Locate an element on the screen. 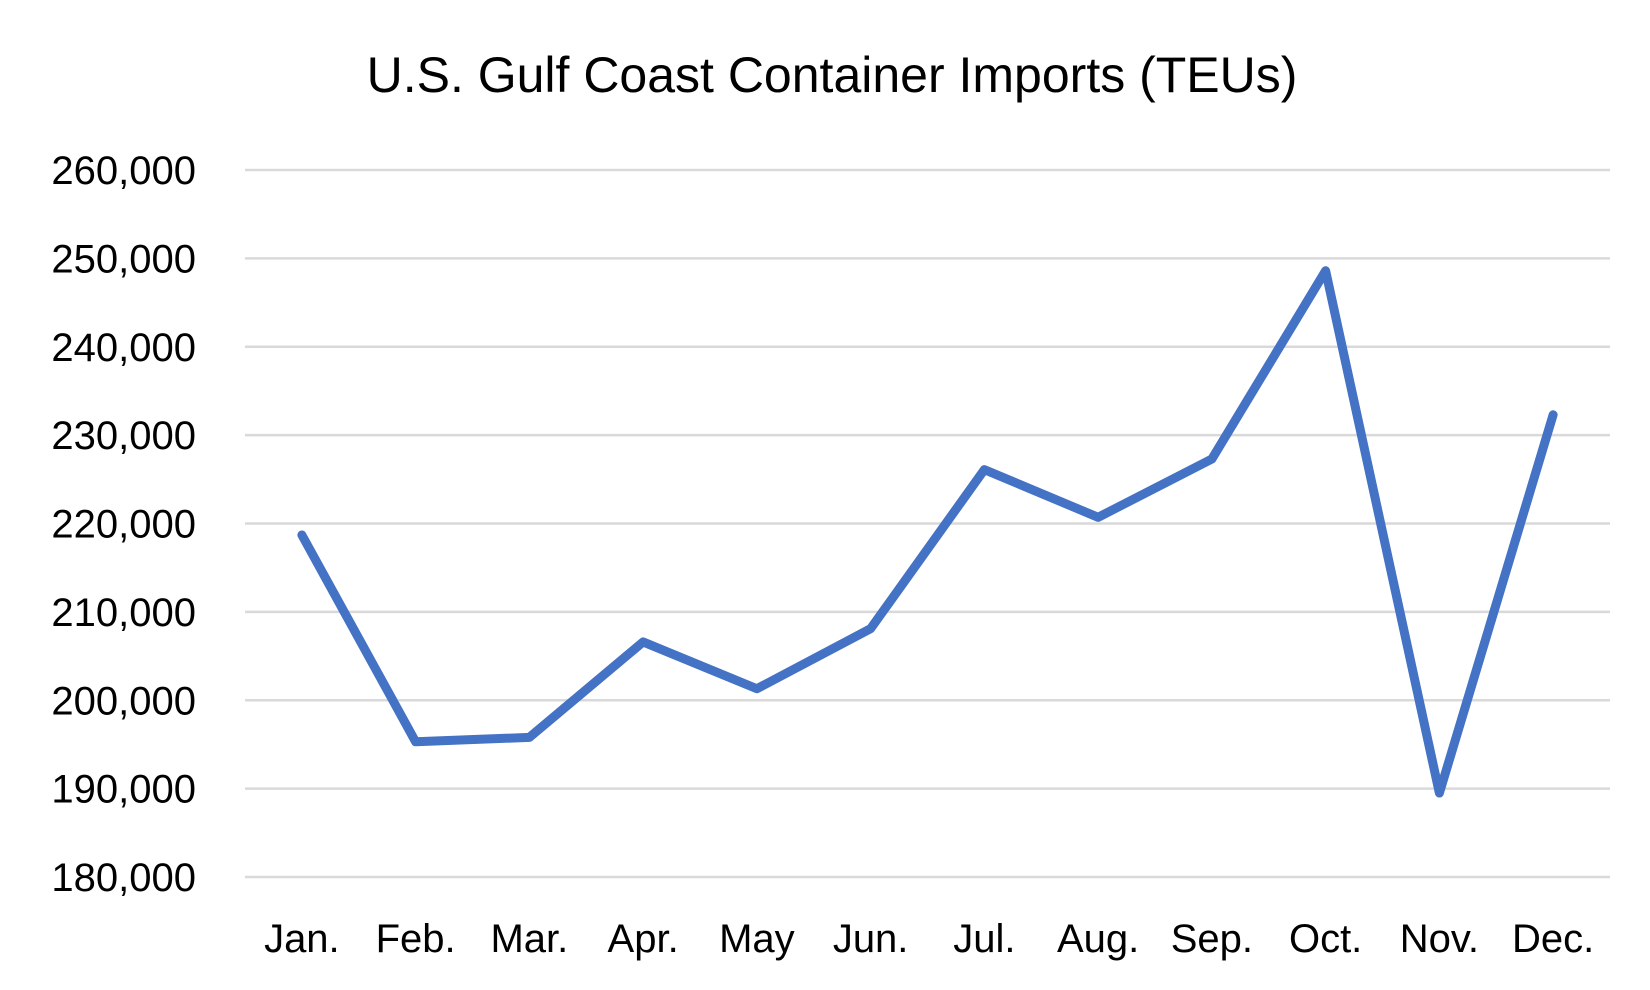 The image size is (1650, 990). y-tick-label: 250,000 is located at coordinates (123, 259).